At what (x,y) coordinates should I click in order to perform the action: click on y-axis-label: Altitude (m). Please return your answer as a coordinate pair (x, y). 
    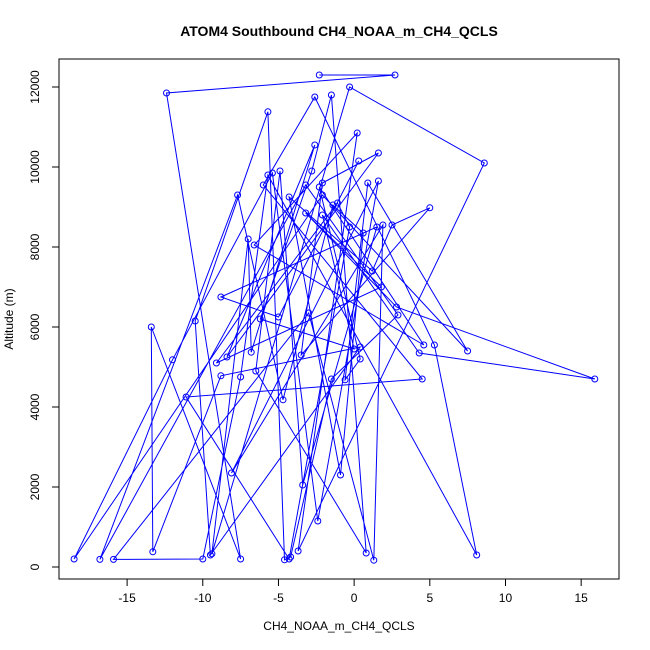
    Looking at the image, I should click on (9, 318).